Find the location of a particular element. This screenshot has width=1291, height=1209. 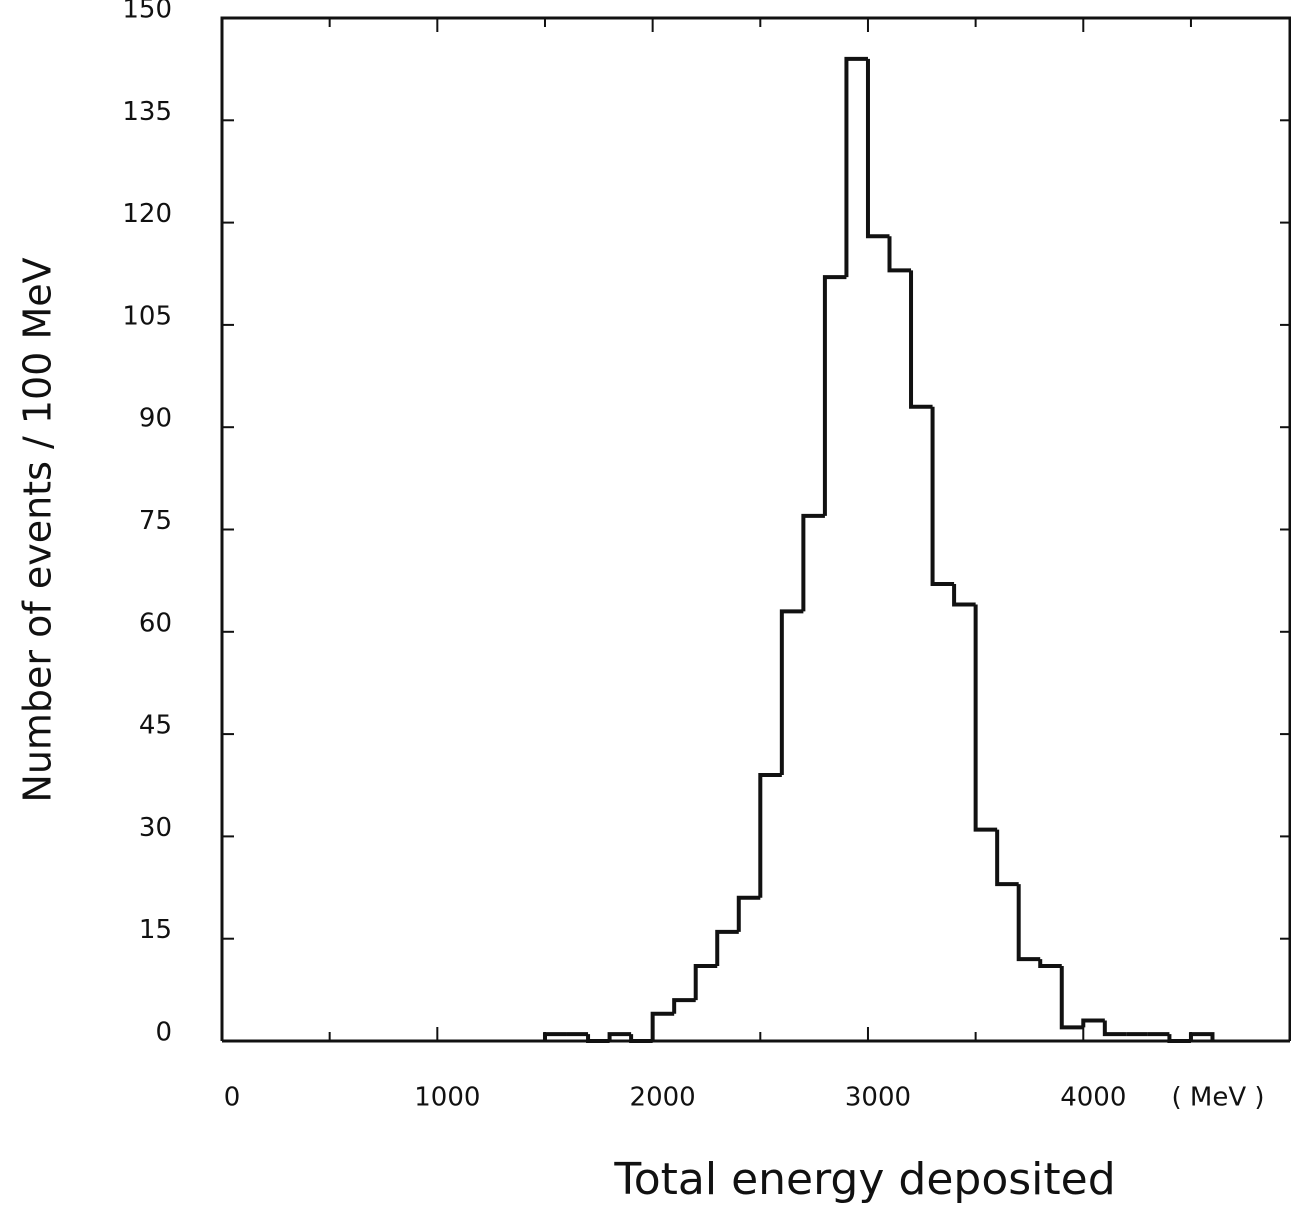

x-axis-label: Total energy deposited is located at coordinates (864, 1179).